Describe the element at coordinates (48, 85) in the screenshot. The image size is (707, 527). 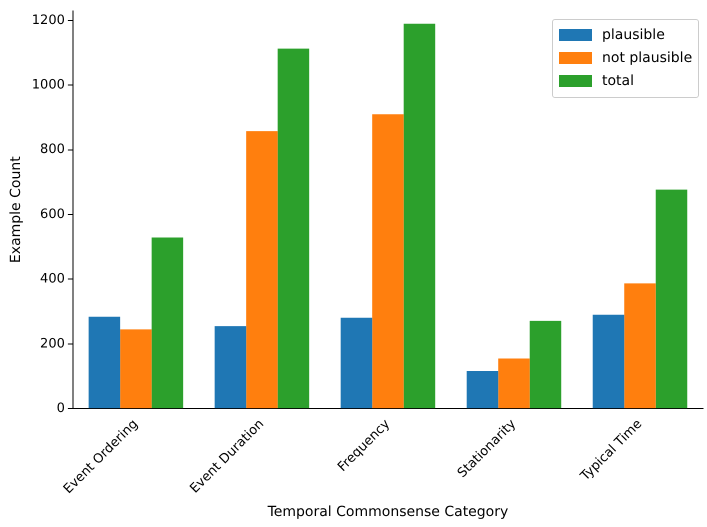
I see `y-tick-label: 1000` at that location.